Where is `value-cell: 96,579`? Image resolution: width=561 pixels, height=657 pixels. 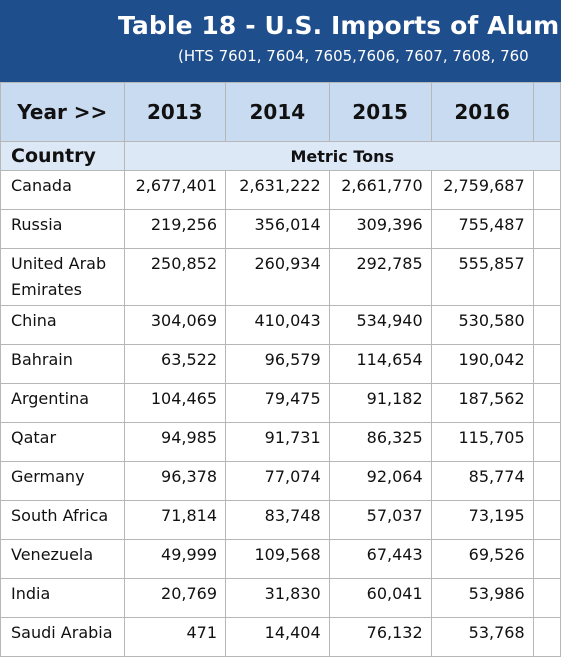
value-cell: 96,579 is located at coordinates (277, 364).